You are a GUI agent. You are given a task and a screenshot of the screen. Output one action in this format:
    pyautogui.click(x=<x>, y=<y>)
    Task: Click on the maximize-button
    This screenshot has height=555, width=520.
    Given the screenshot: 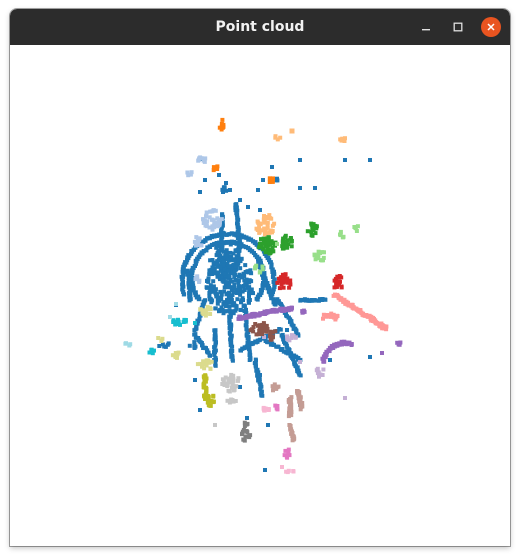 What is the action you would take?
    pyautogui.click(x=458, y=27)
    